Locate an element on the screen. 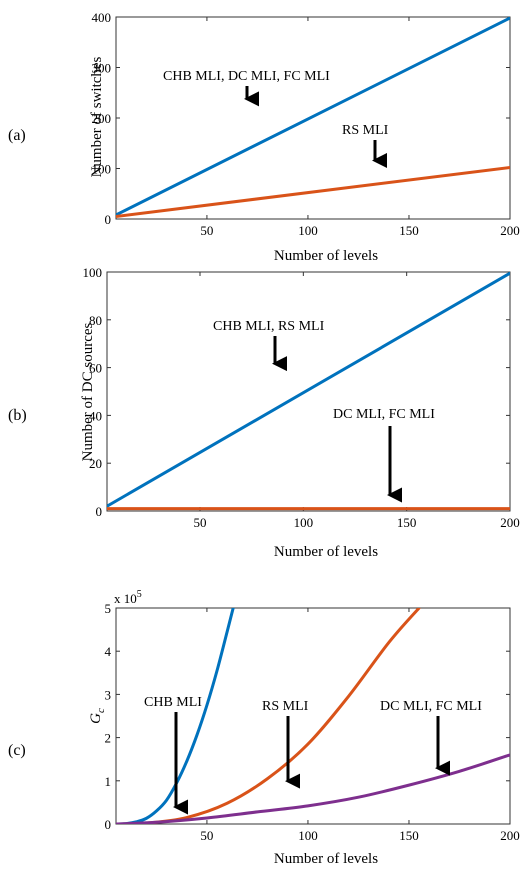 The image size is (523, 871). panel-c-xlabel: Number of levels is located at coordinates (326, 859).